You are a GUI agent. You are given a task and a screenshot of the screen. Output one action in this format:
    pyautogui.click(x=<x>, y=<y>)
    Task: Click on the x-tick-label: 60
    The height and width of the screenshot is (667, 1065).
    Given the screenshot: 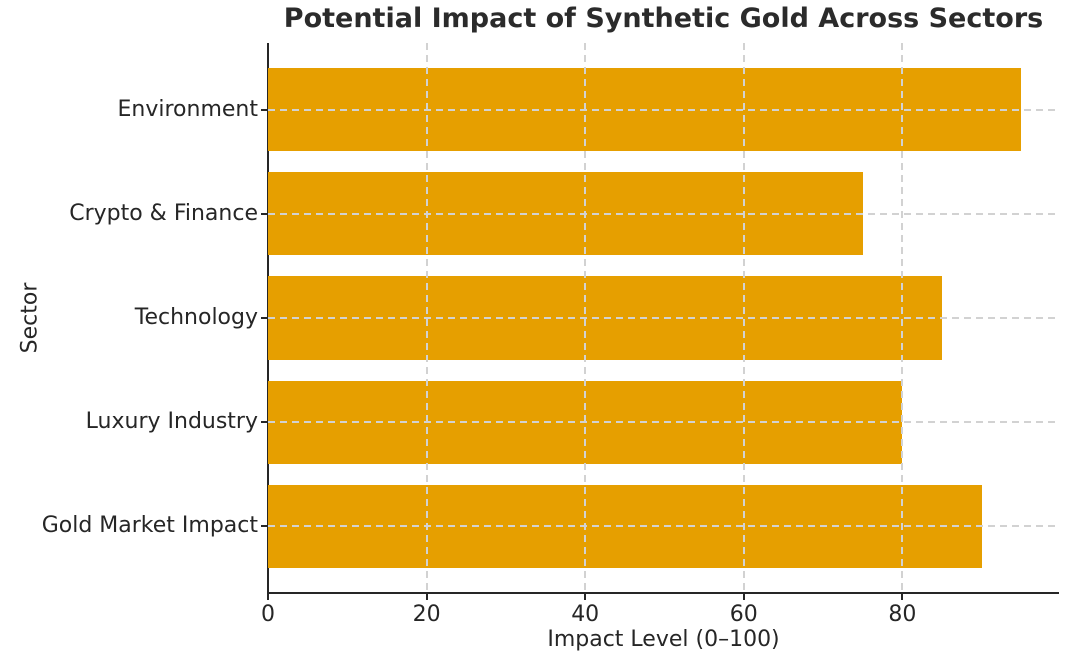 What is the action you would take?
    pyautogui.click(x=743, y=614)
    